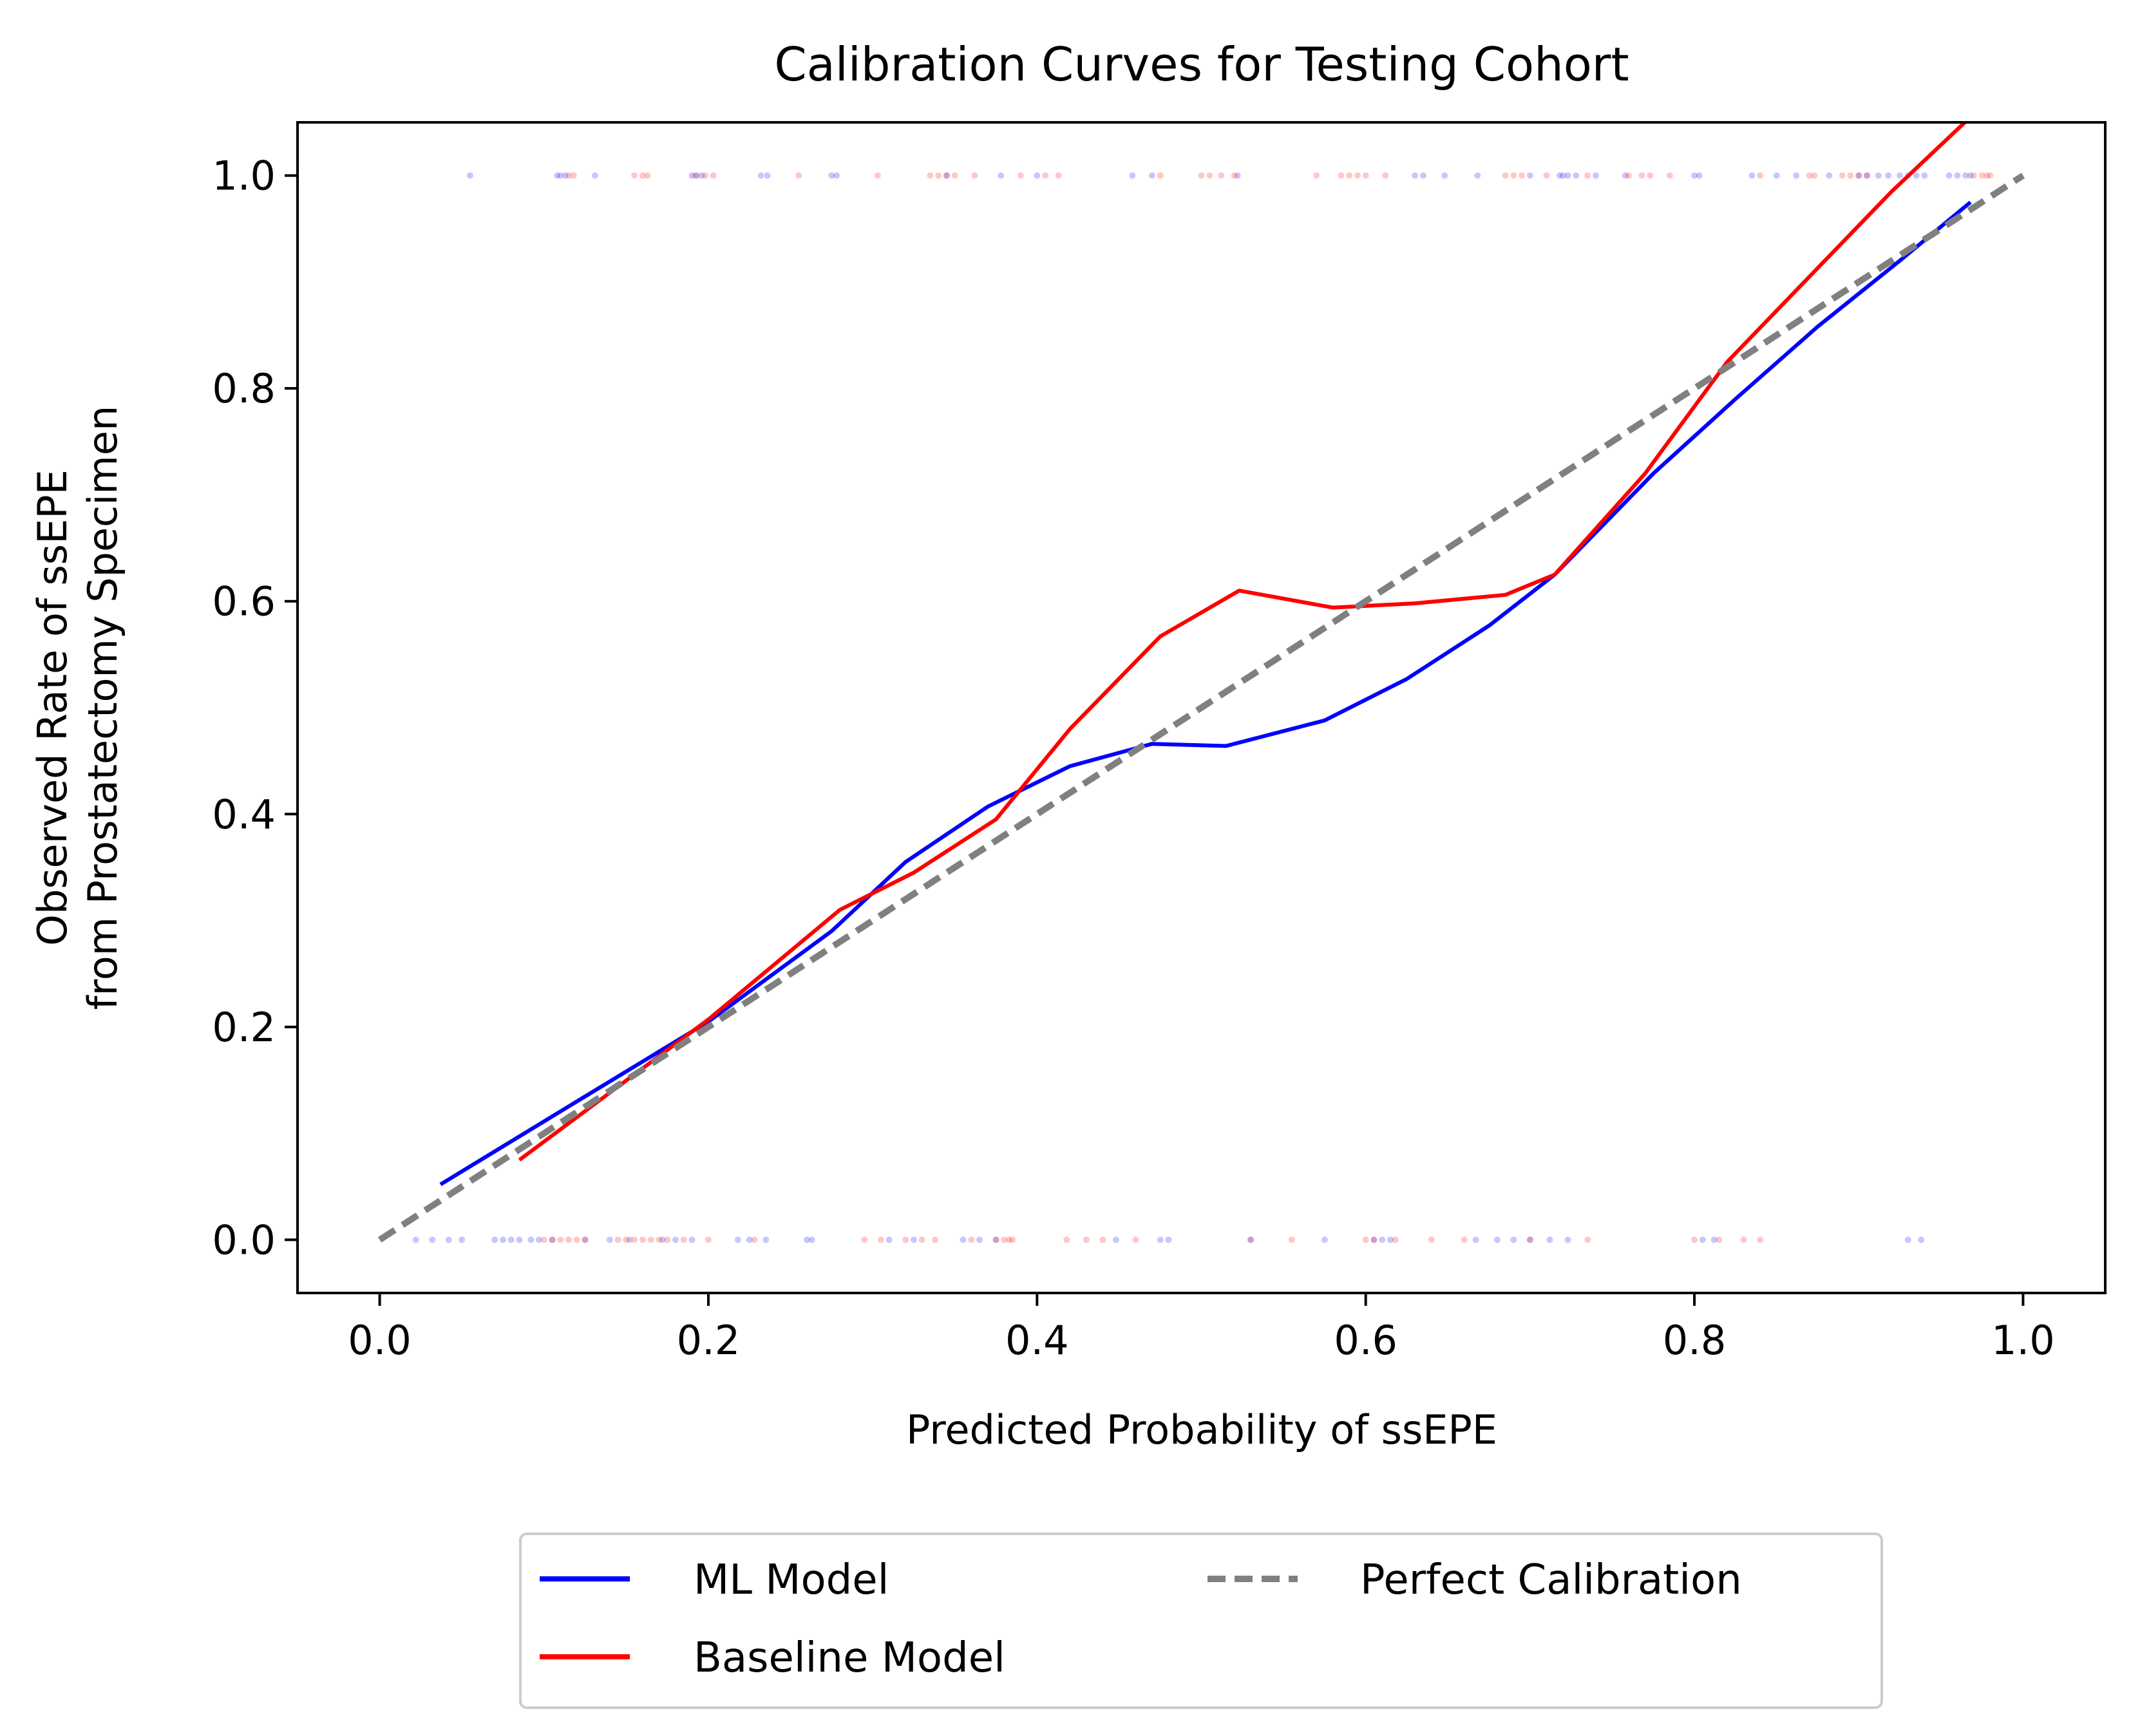 The image size is (2131, 1736). What do you see at coordinates (1551, 1580) in the screenshot?
I see `legend-label-perfect-calibration: Perfect Calibration` at bounding box center [1551, 1580].